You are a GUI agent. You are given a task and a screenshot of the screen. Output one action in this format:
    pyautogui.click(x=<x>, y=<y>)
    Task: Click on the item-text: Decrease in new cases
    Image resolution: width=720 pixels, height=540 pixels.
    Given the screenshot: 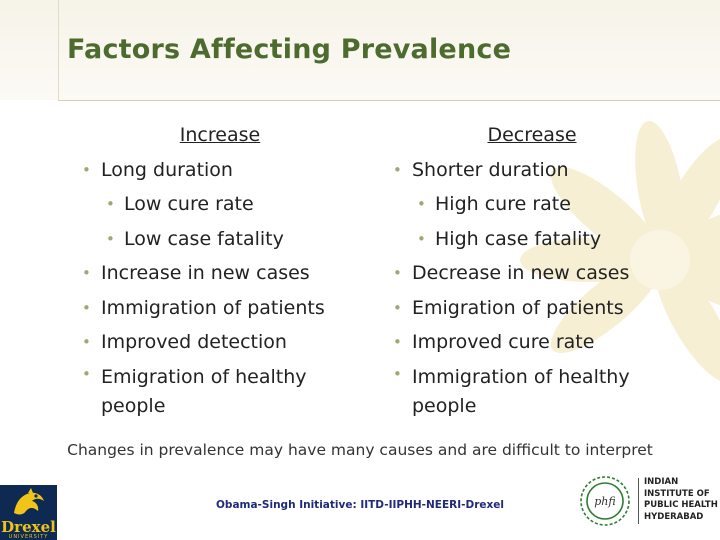 What is the action you would take?
    pyautogui.click(x=521, y=273)
    